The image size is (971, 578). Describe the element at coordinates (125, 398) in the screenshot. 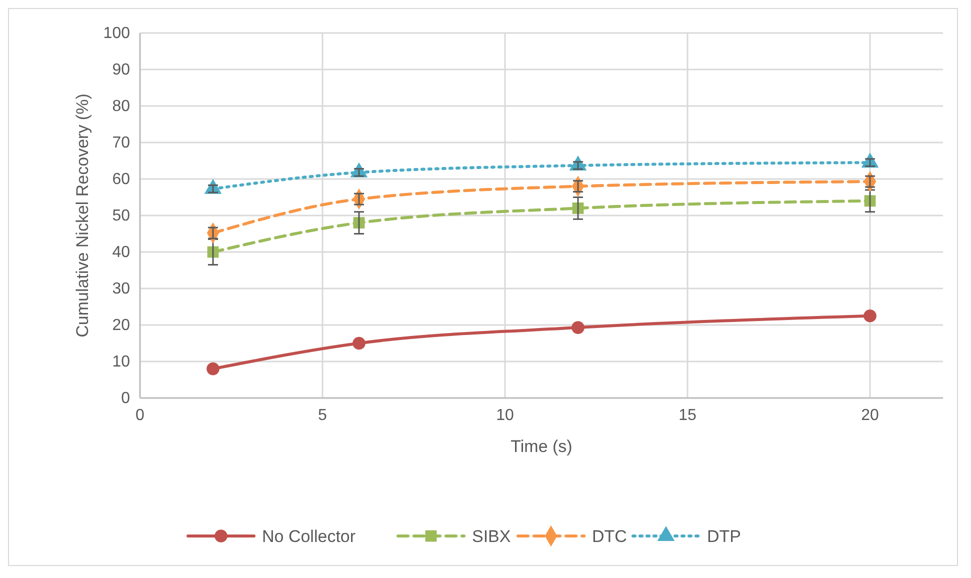

I see `y-tick-label: 0` at that location.